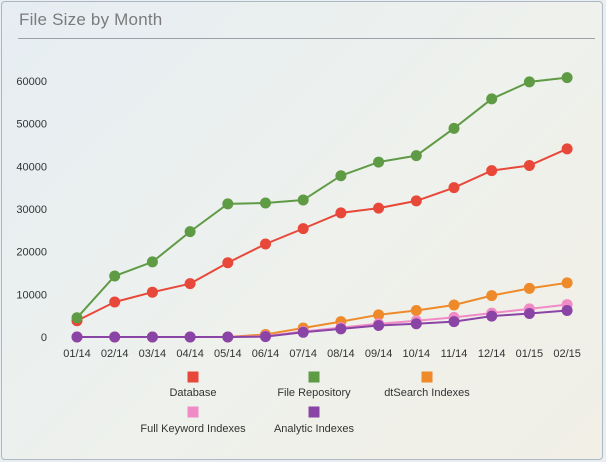 This screenshot has height=462, width=606. Describe the element at coordinates (427, 393) in the screenshot. I see `legend-label: dtSearch Indexes` at that location.